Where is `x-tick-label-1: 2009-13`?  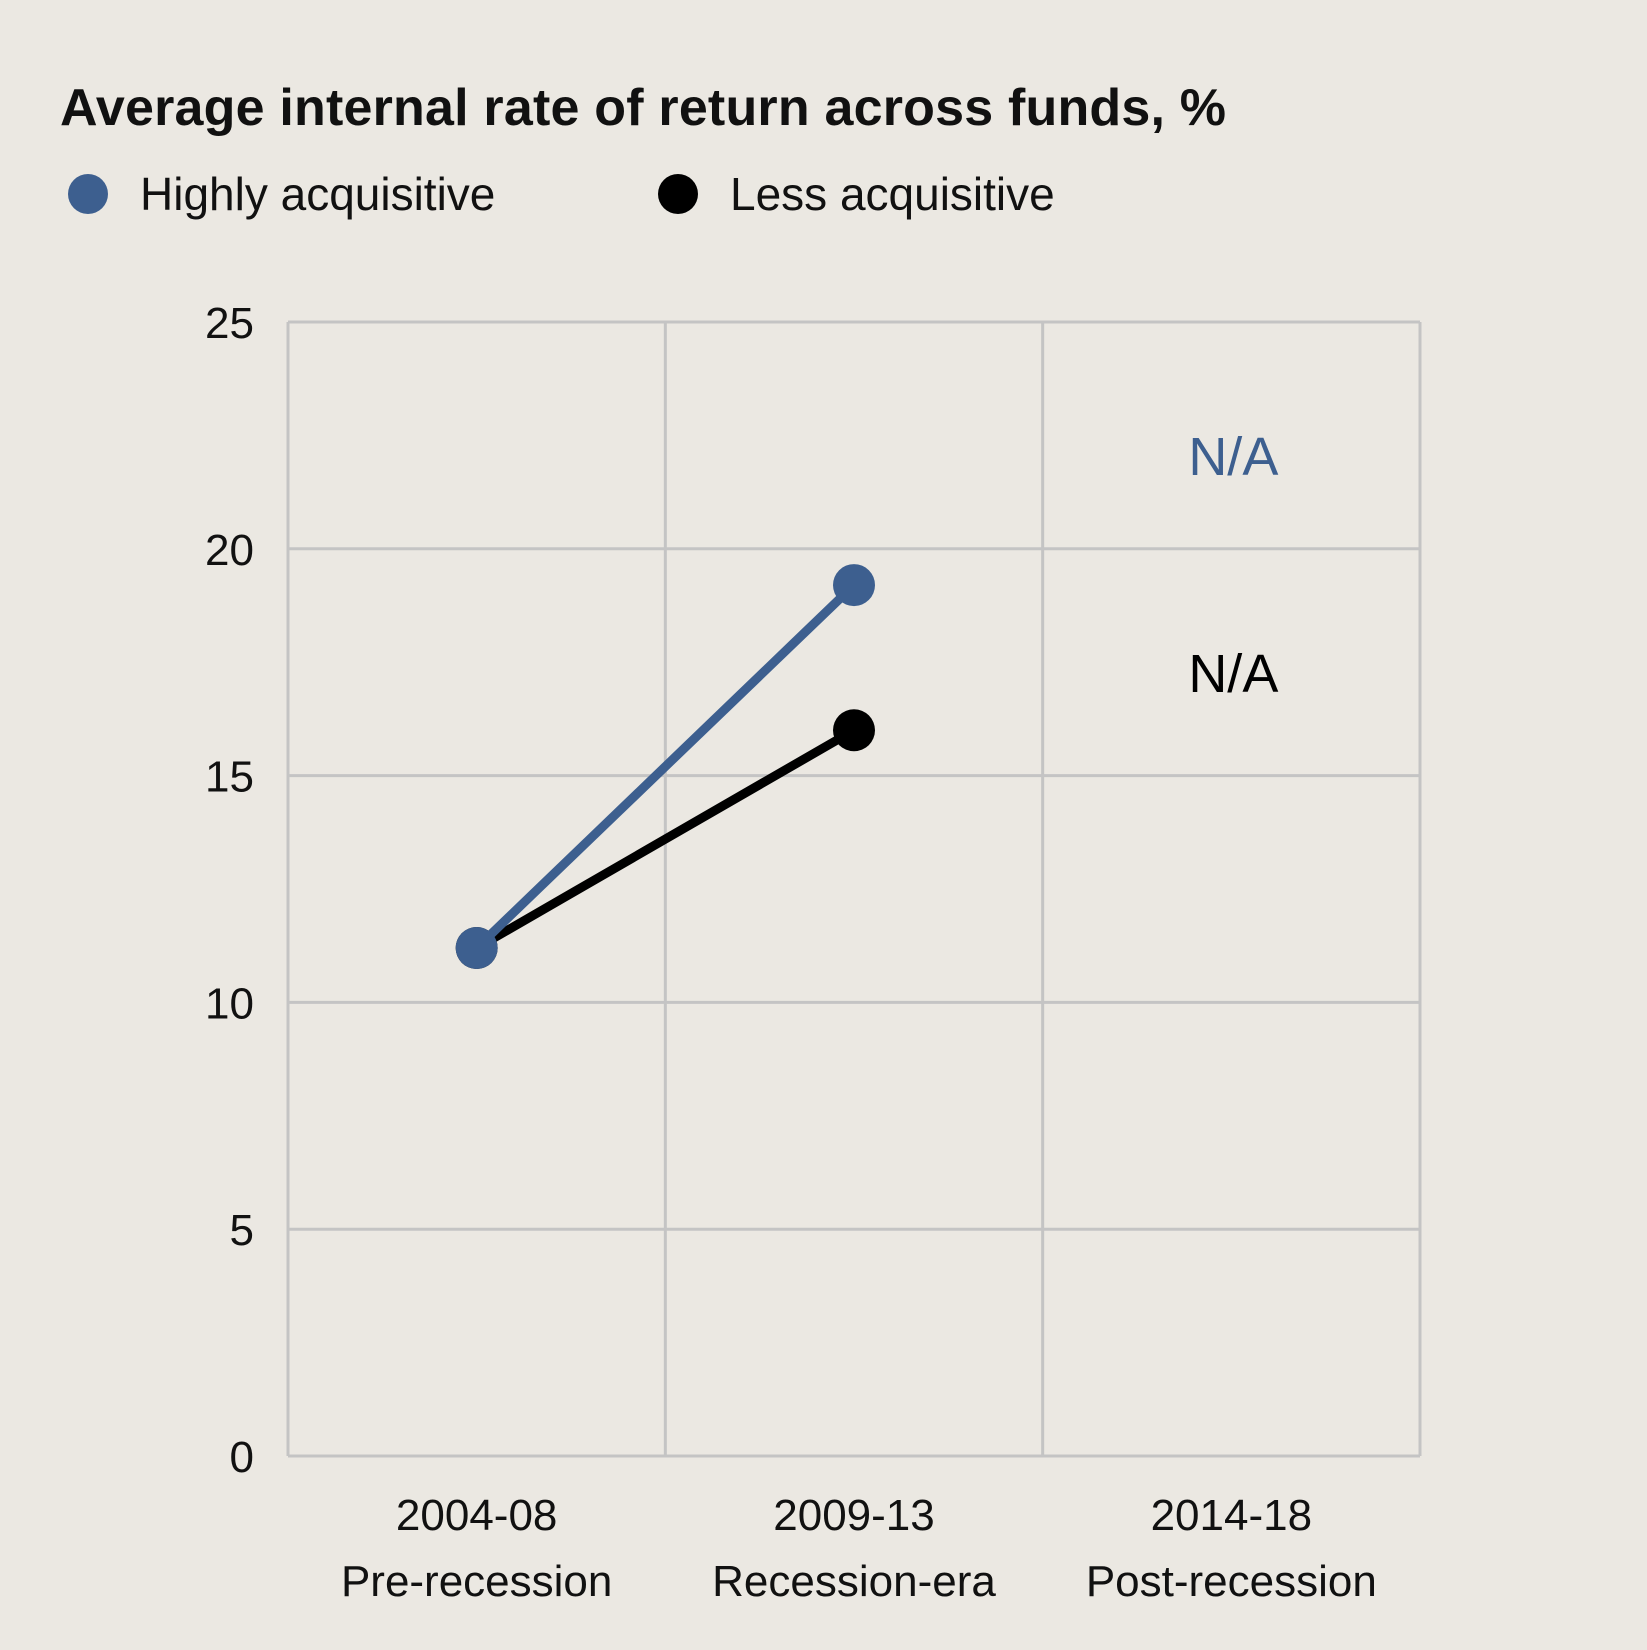 x-tick-label-1: 2009-13 is located at coordinates (853, 1515).